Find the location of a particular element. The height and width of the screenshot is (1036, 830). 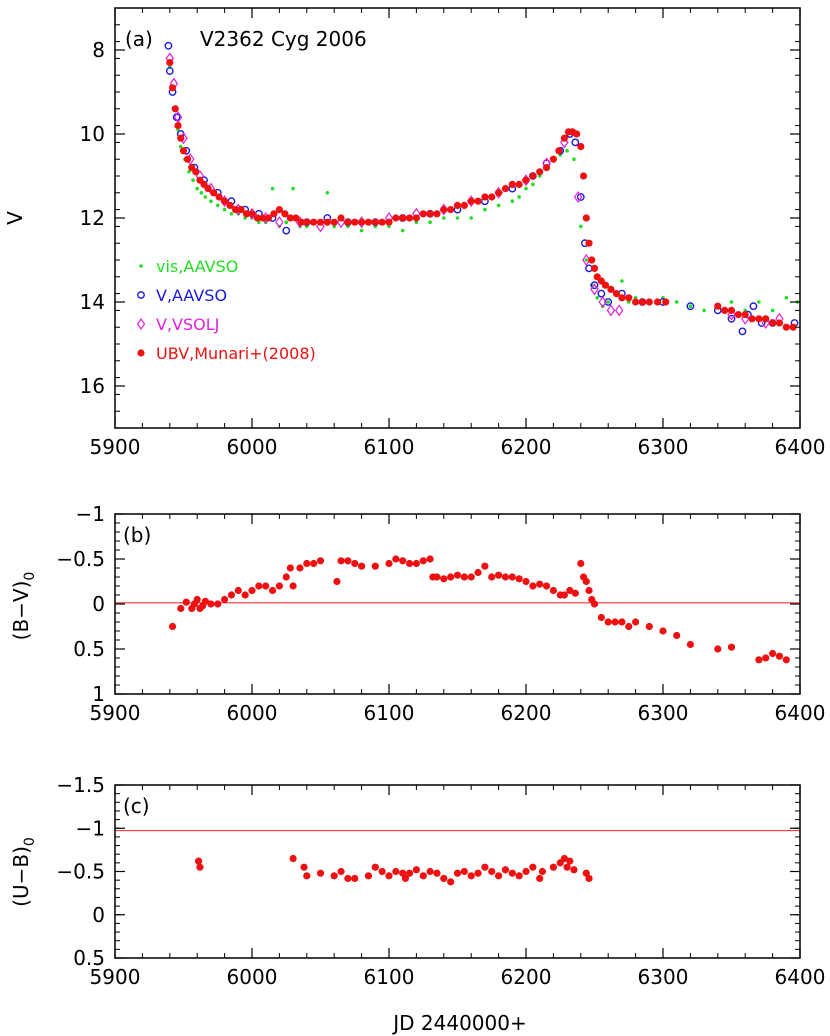

panel-b-xtick-label-5: 6400 is located at coordinates (800, 713).